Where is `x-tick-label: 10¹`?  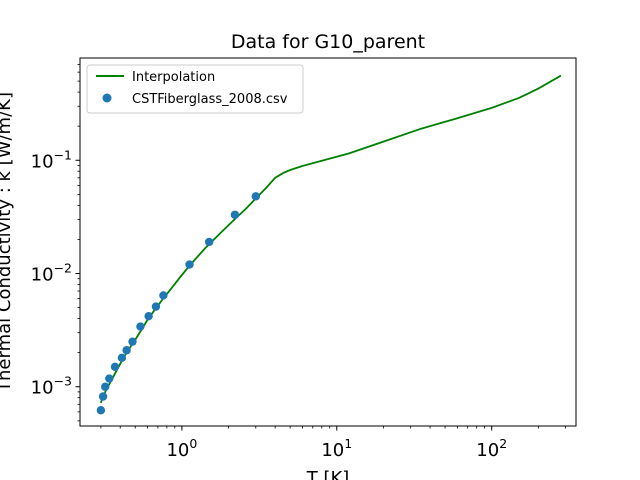
x-tick-label: 10¹ is located at coordinates (336, 448).